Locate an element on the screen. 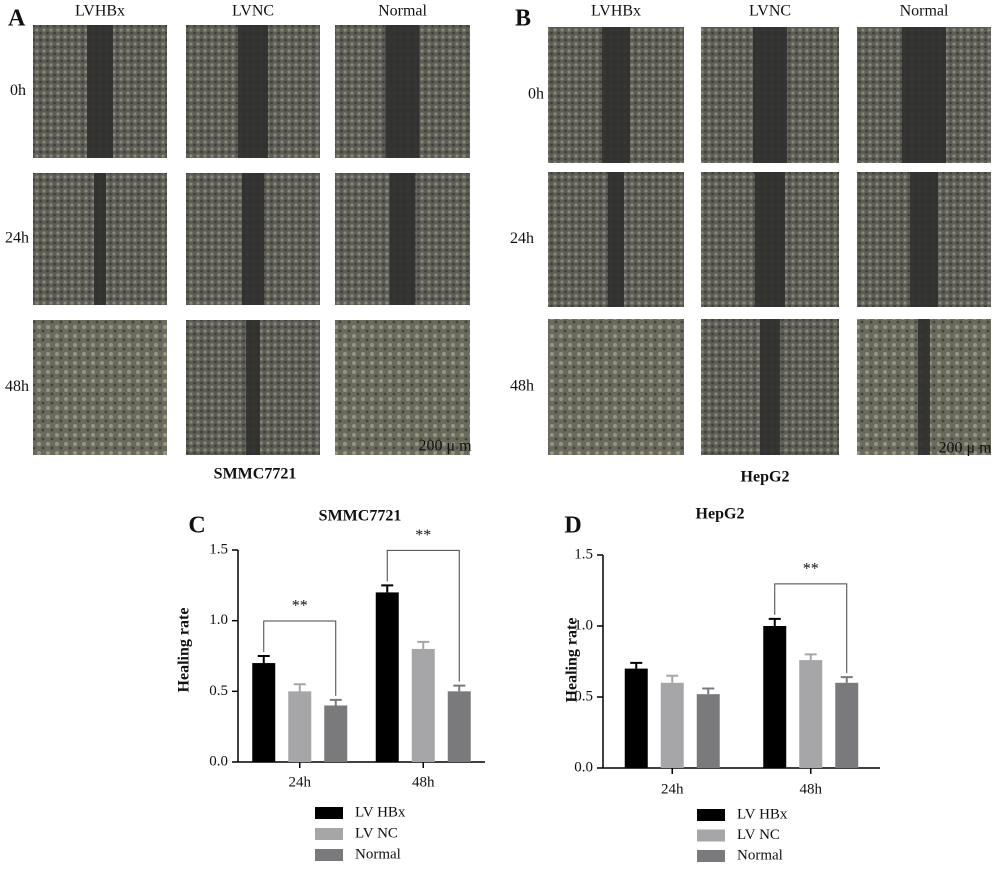 The width and height of the screenshot is (1000, 884). chart-title: SMMC7721 is located at coordinates (360, 516).